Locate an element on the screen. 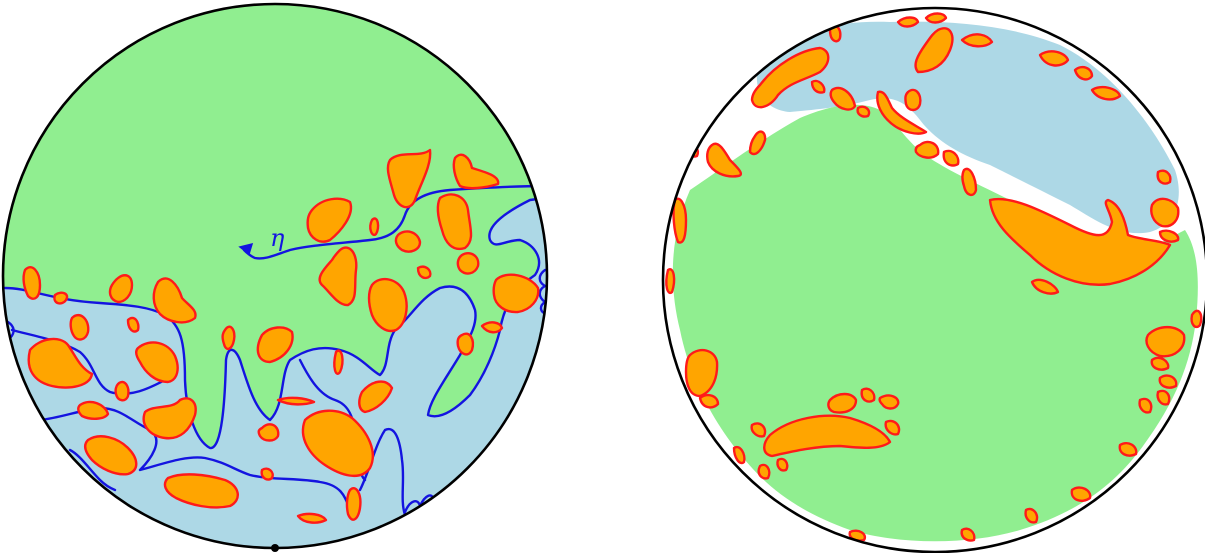 The height and width of the screenshot is (553, 1205). eta-curve is located at coordinates (394, 222).